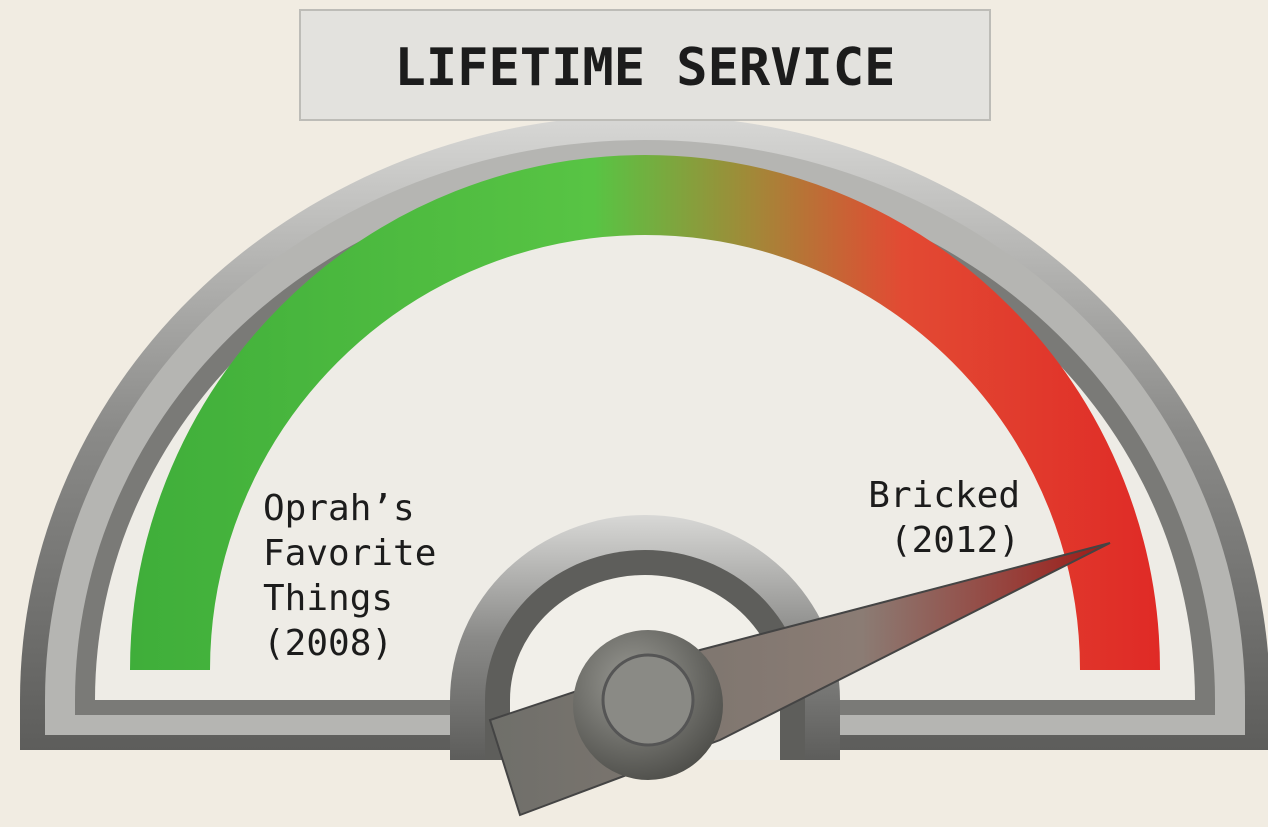 This screenshot has width=1268, height=827. Describe the element at coordinates (944, 518) in the screenshot. I see `end-label: Bricked(2012)` at that location.